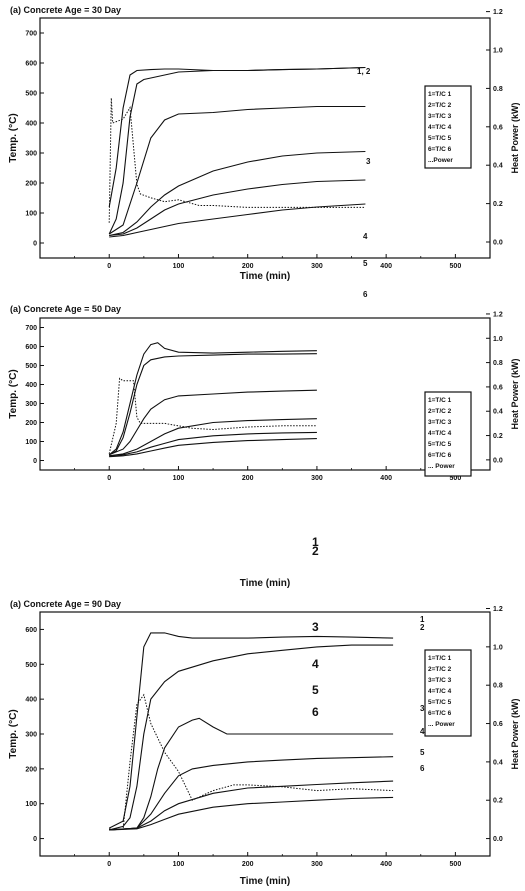 The width and height of the screenshot is (525, 891). What do you see at coordinates (31, 94) in the screenshot?
I see `y-tick-label: 500` at bounding box center [31, 94].